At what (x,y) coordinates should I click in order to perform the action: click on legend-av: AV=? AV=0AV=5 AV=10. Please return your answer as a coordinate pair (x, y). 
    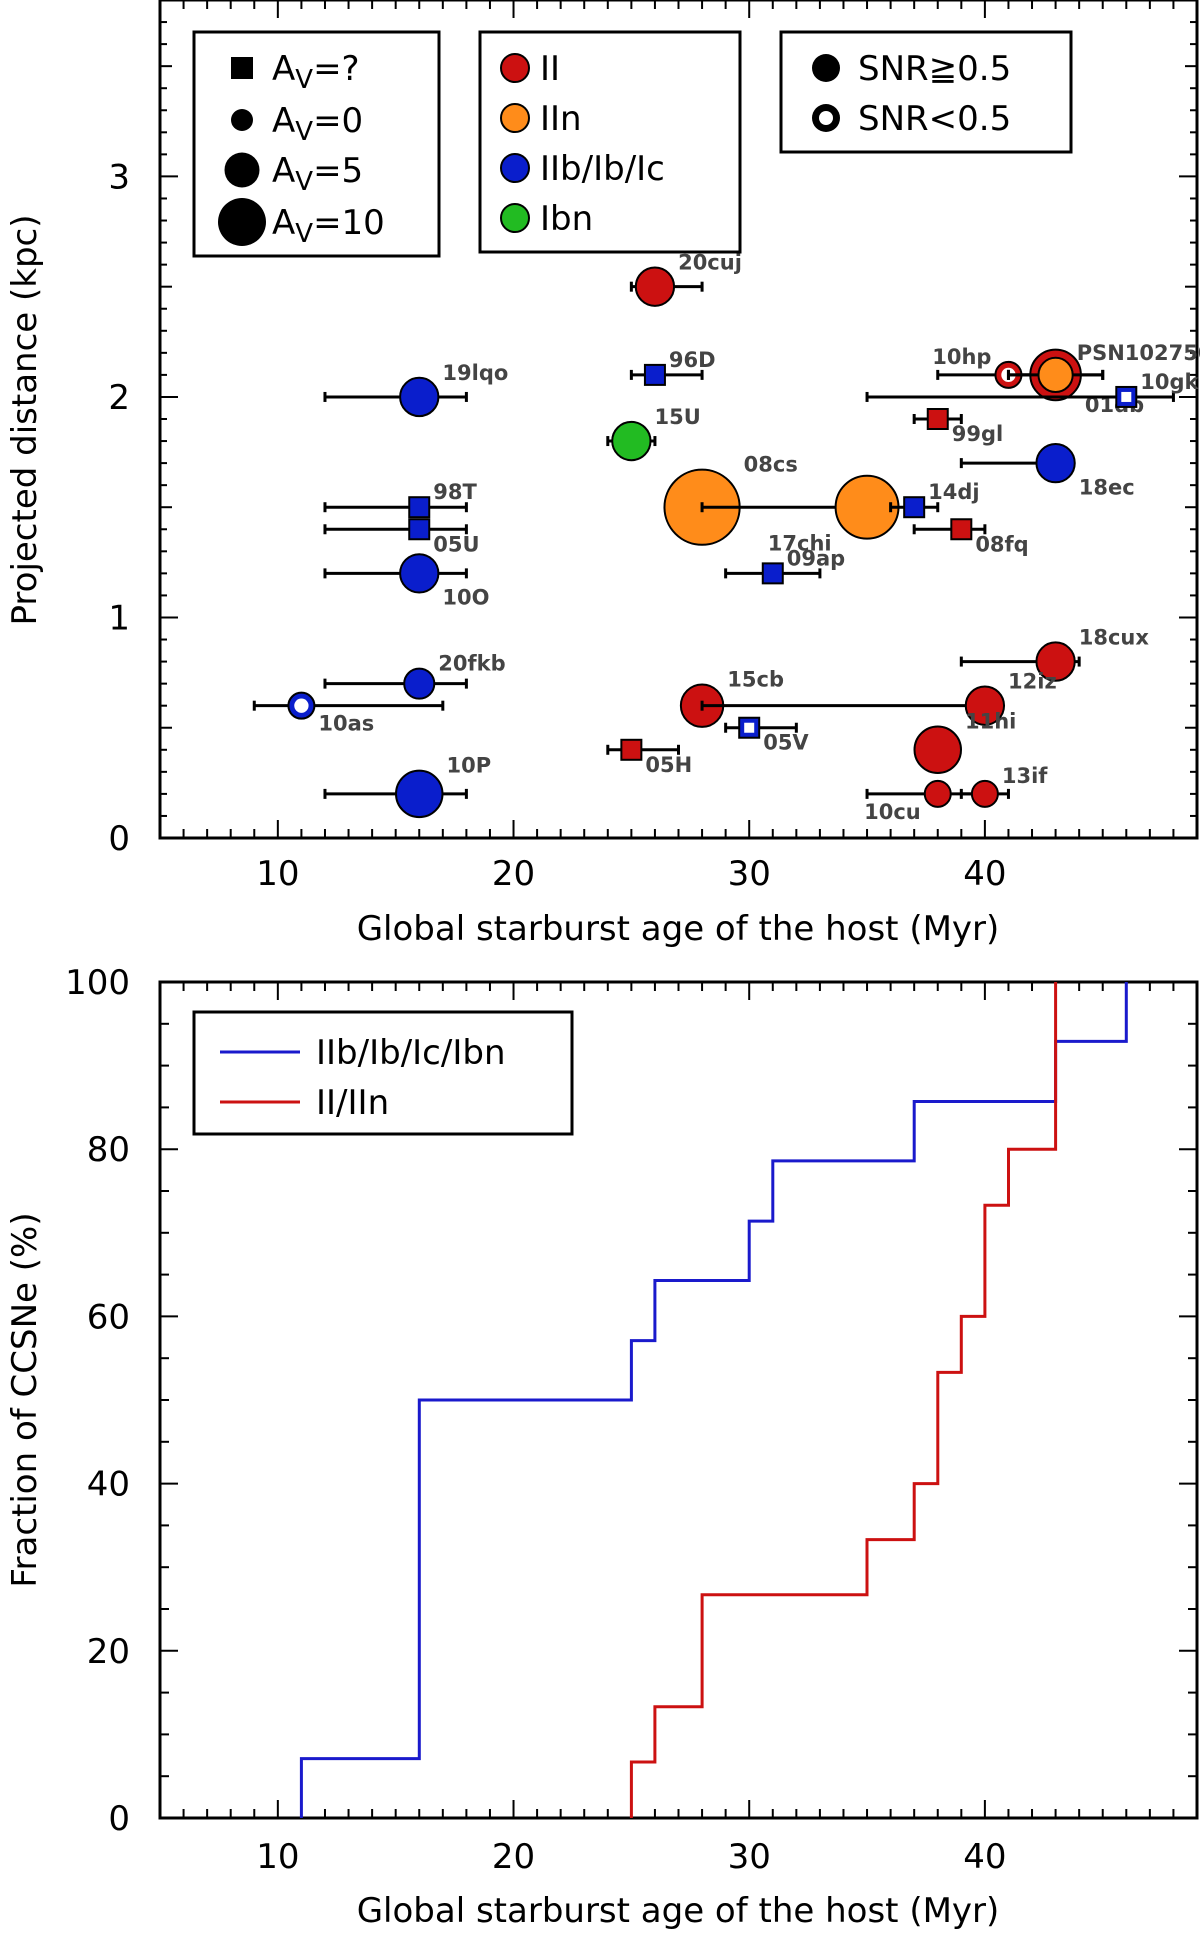
    Looking at the image, I should click on (316, 144).